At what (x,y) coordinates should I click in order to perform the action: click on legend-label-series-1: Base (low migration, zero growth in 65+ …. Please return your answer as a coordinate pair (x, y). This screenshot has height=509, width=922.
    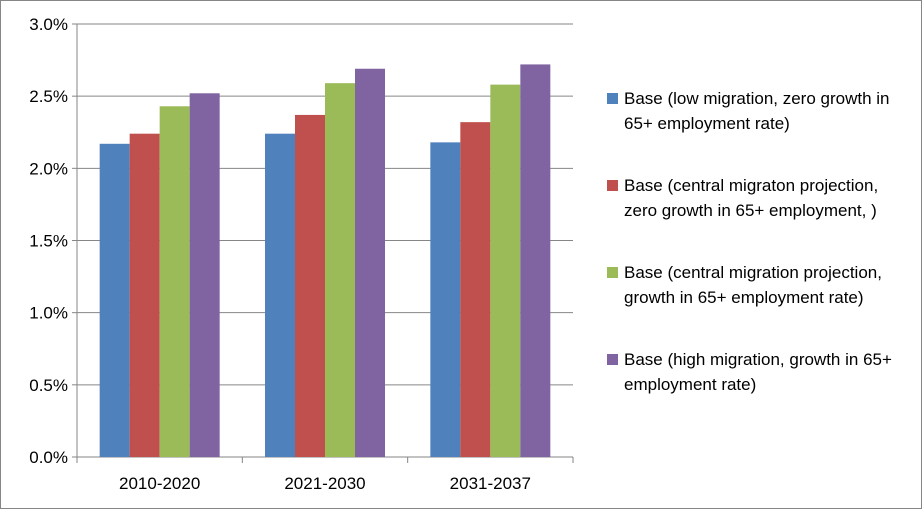
    Looking at the image, I should click on (757, 111).